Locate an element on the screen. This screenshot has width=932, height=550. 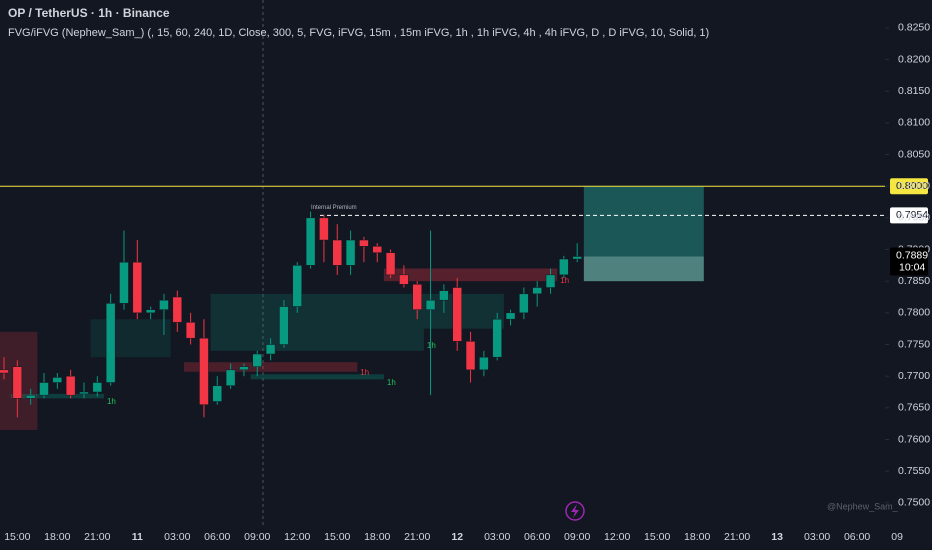
y-tick-label: 0.7950 is located at coordinates (914, 218).